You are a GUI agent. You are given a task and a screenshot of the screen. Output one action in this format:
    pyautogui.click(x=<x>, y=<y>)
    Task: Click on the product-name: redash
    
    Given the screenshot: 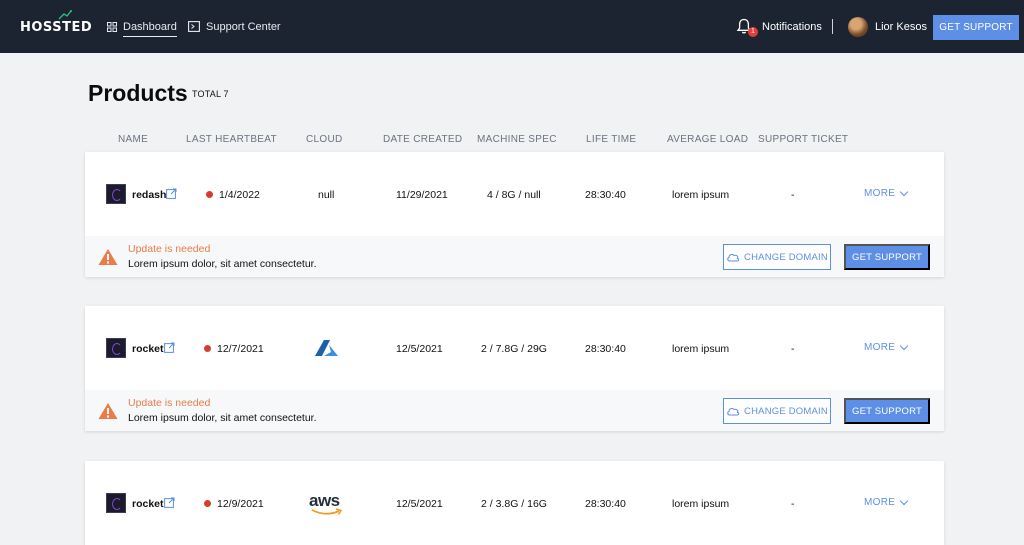 What is the action you would take?
    pyautogui.click(x=149, y=195)
    